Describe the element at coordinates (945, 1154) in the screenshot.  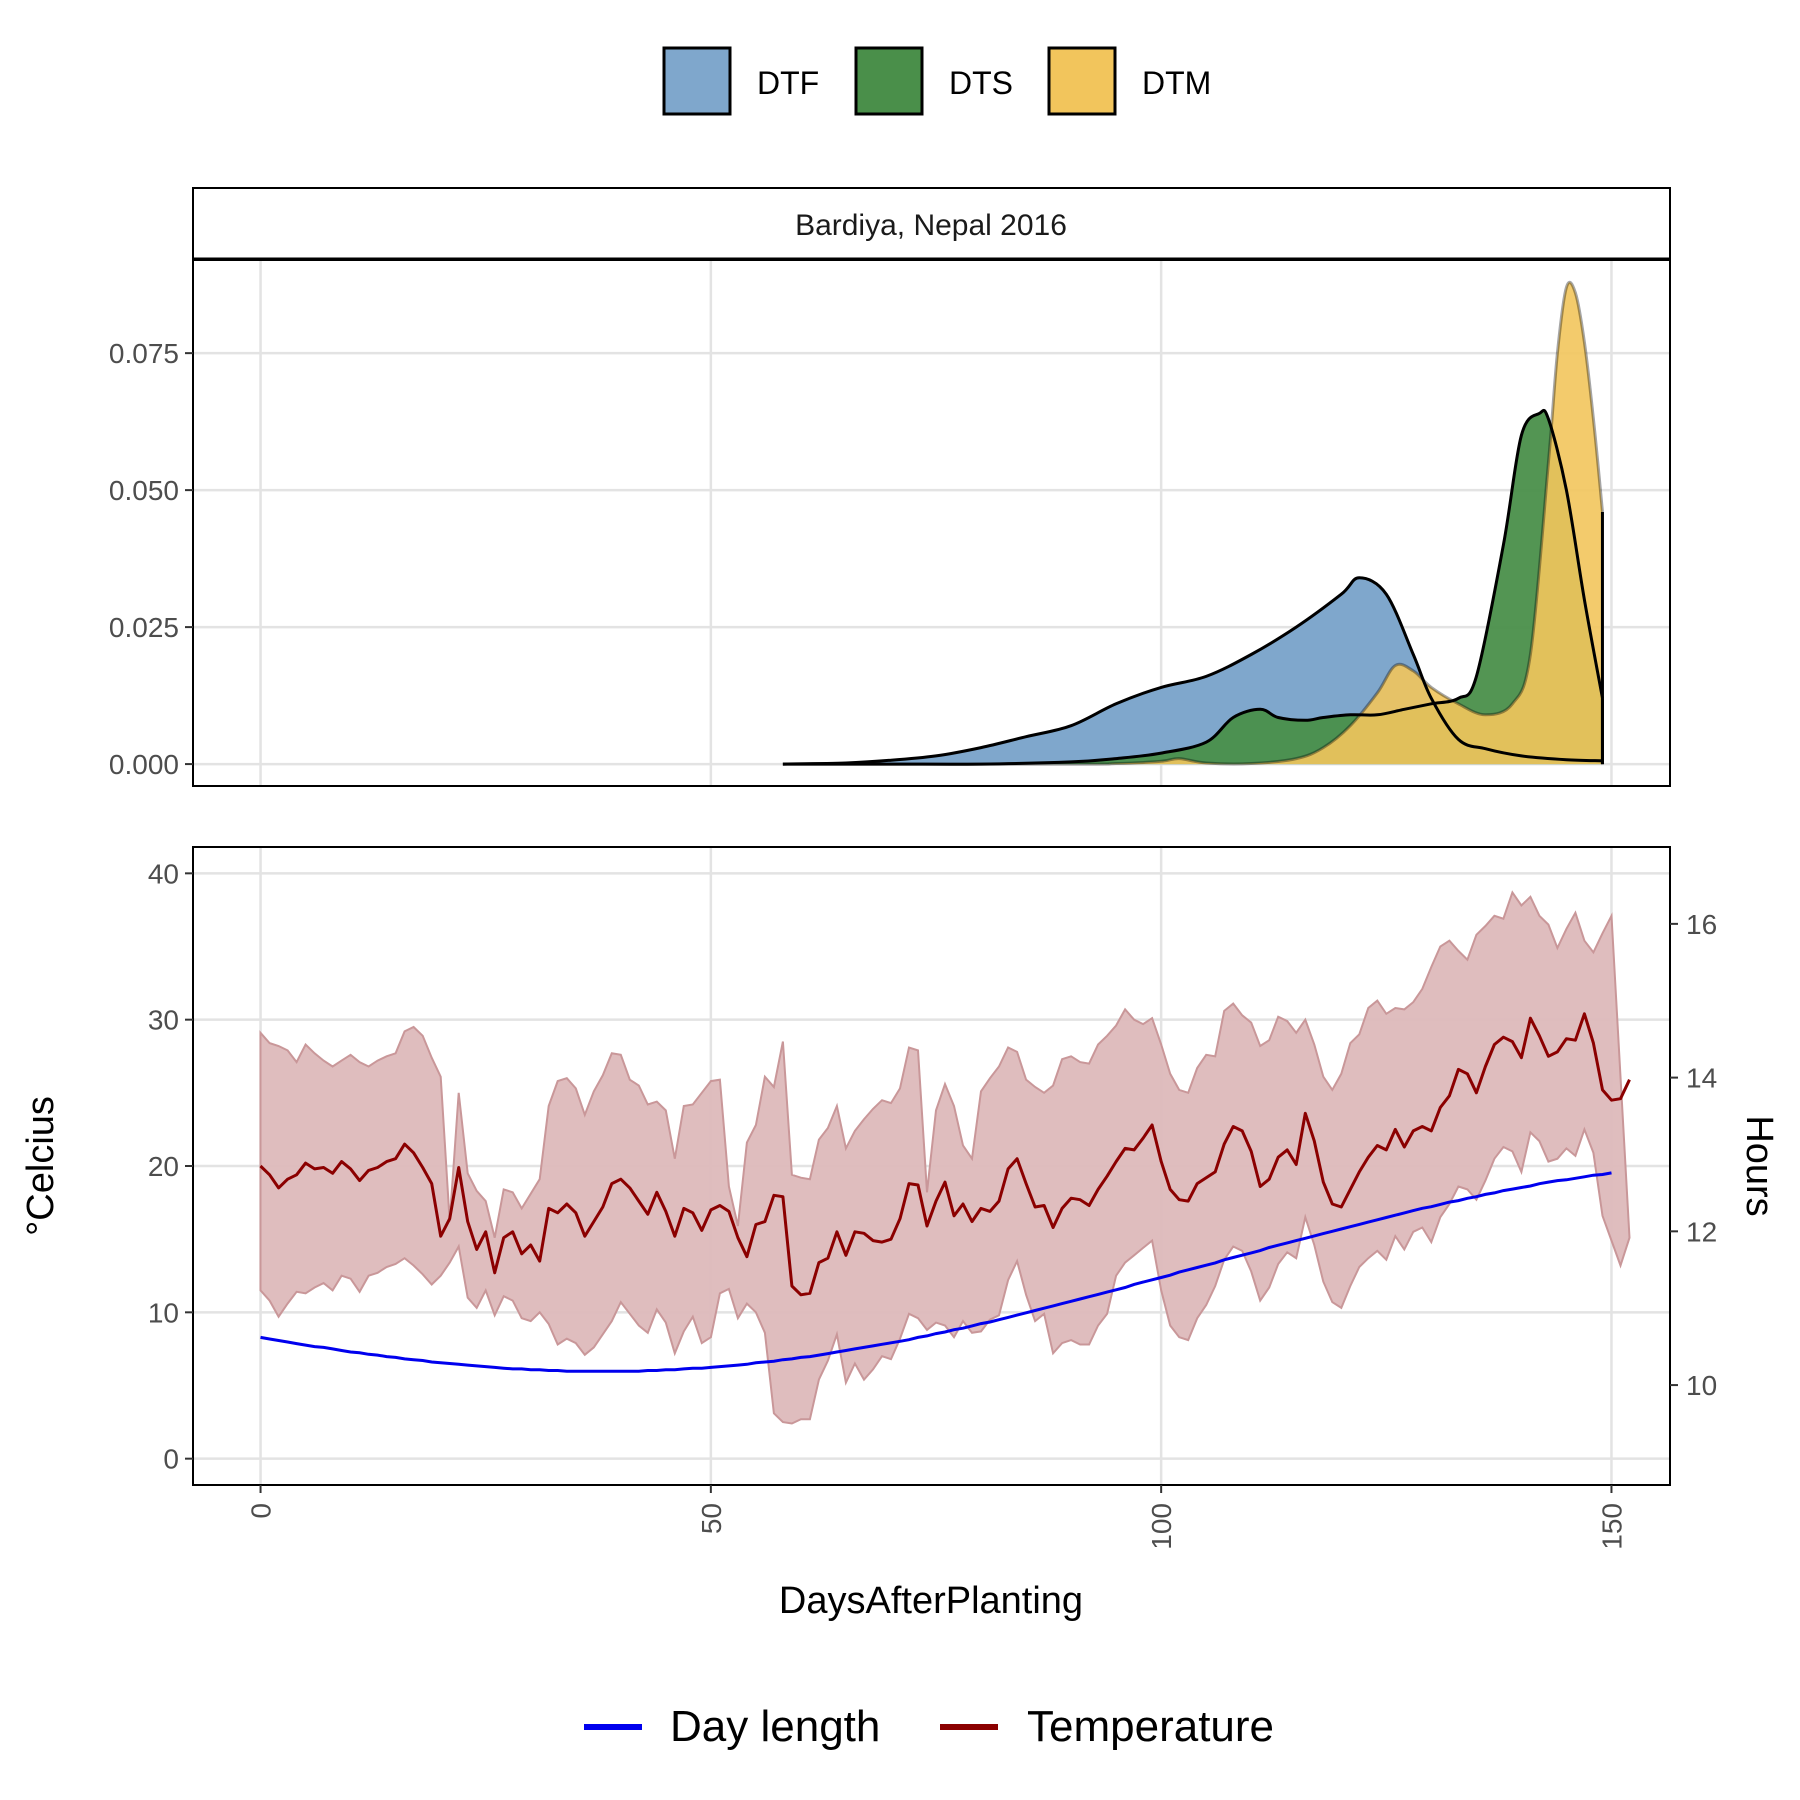
I see `temperature-line` at that location.